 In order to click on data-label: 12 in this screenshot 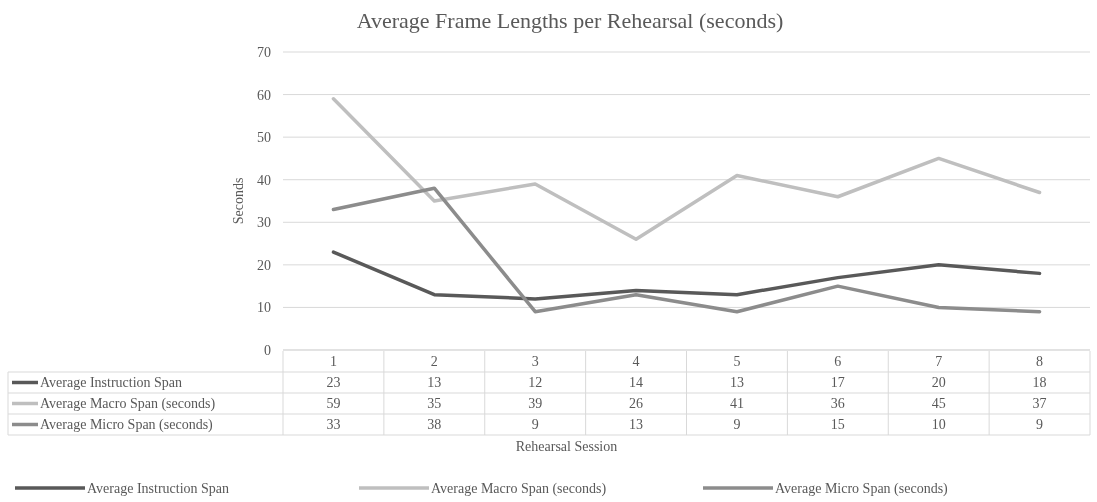, I will do `click(535, 382)`.